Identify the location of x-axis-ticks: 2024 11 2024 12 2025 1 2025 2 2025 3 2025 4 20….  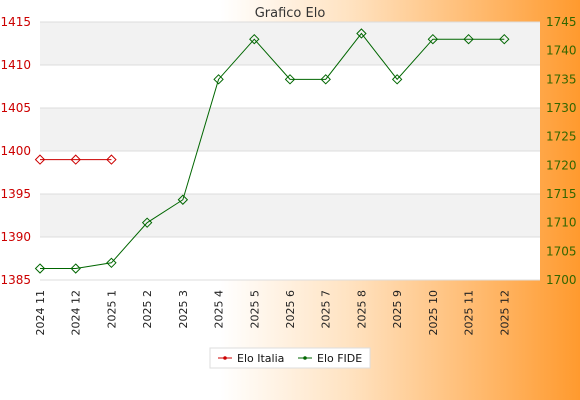
(272, 313).